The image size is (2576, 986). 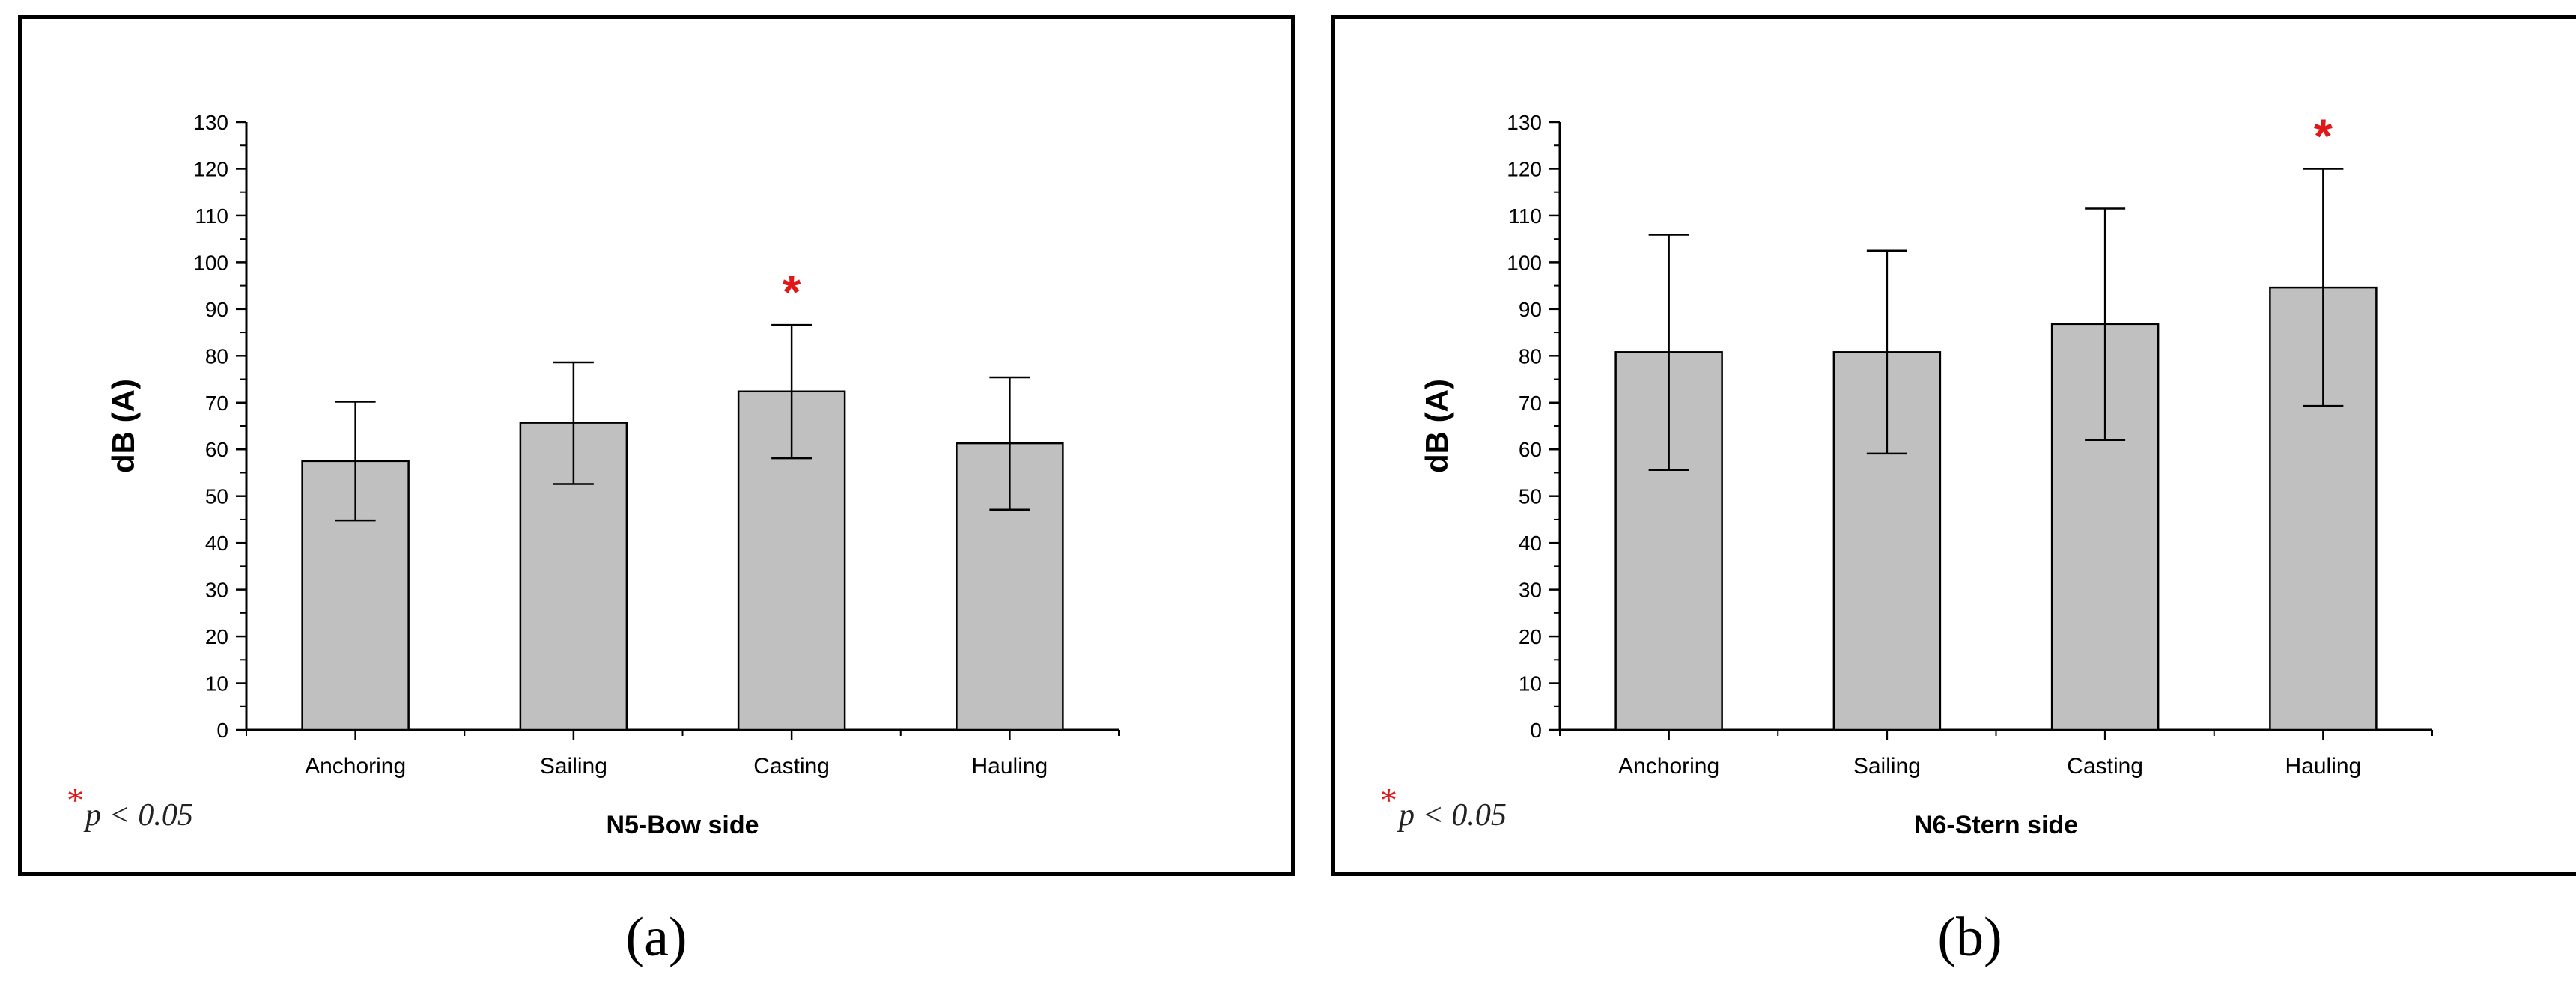 I want to click on x-axis-label: N5-Bow side, so click(x=682, y=825).